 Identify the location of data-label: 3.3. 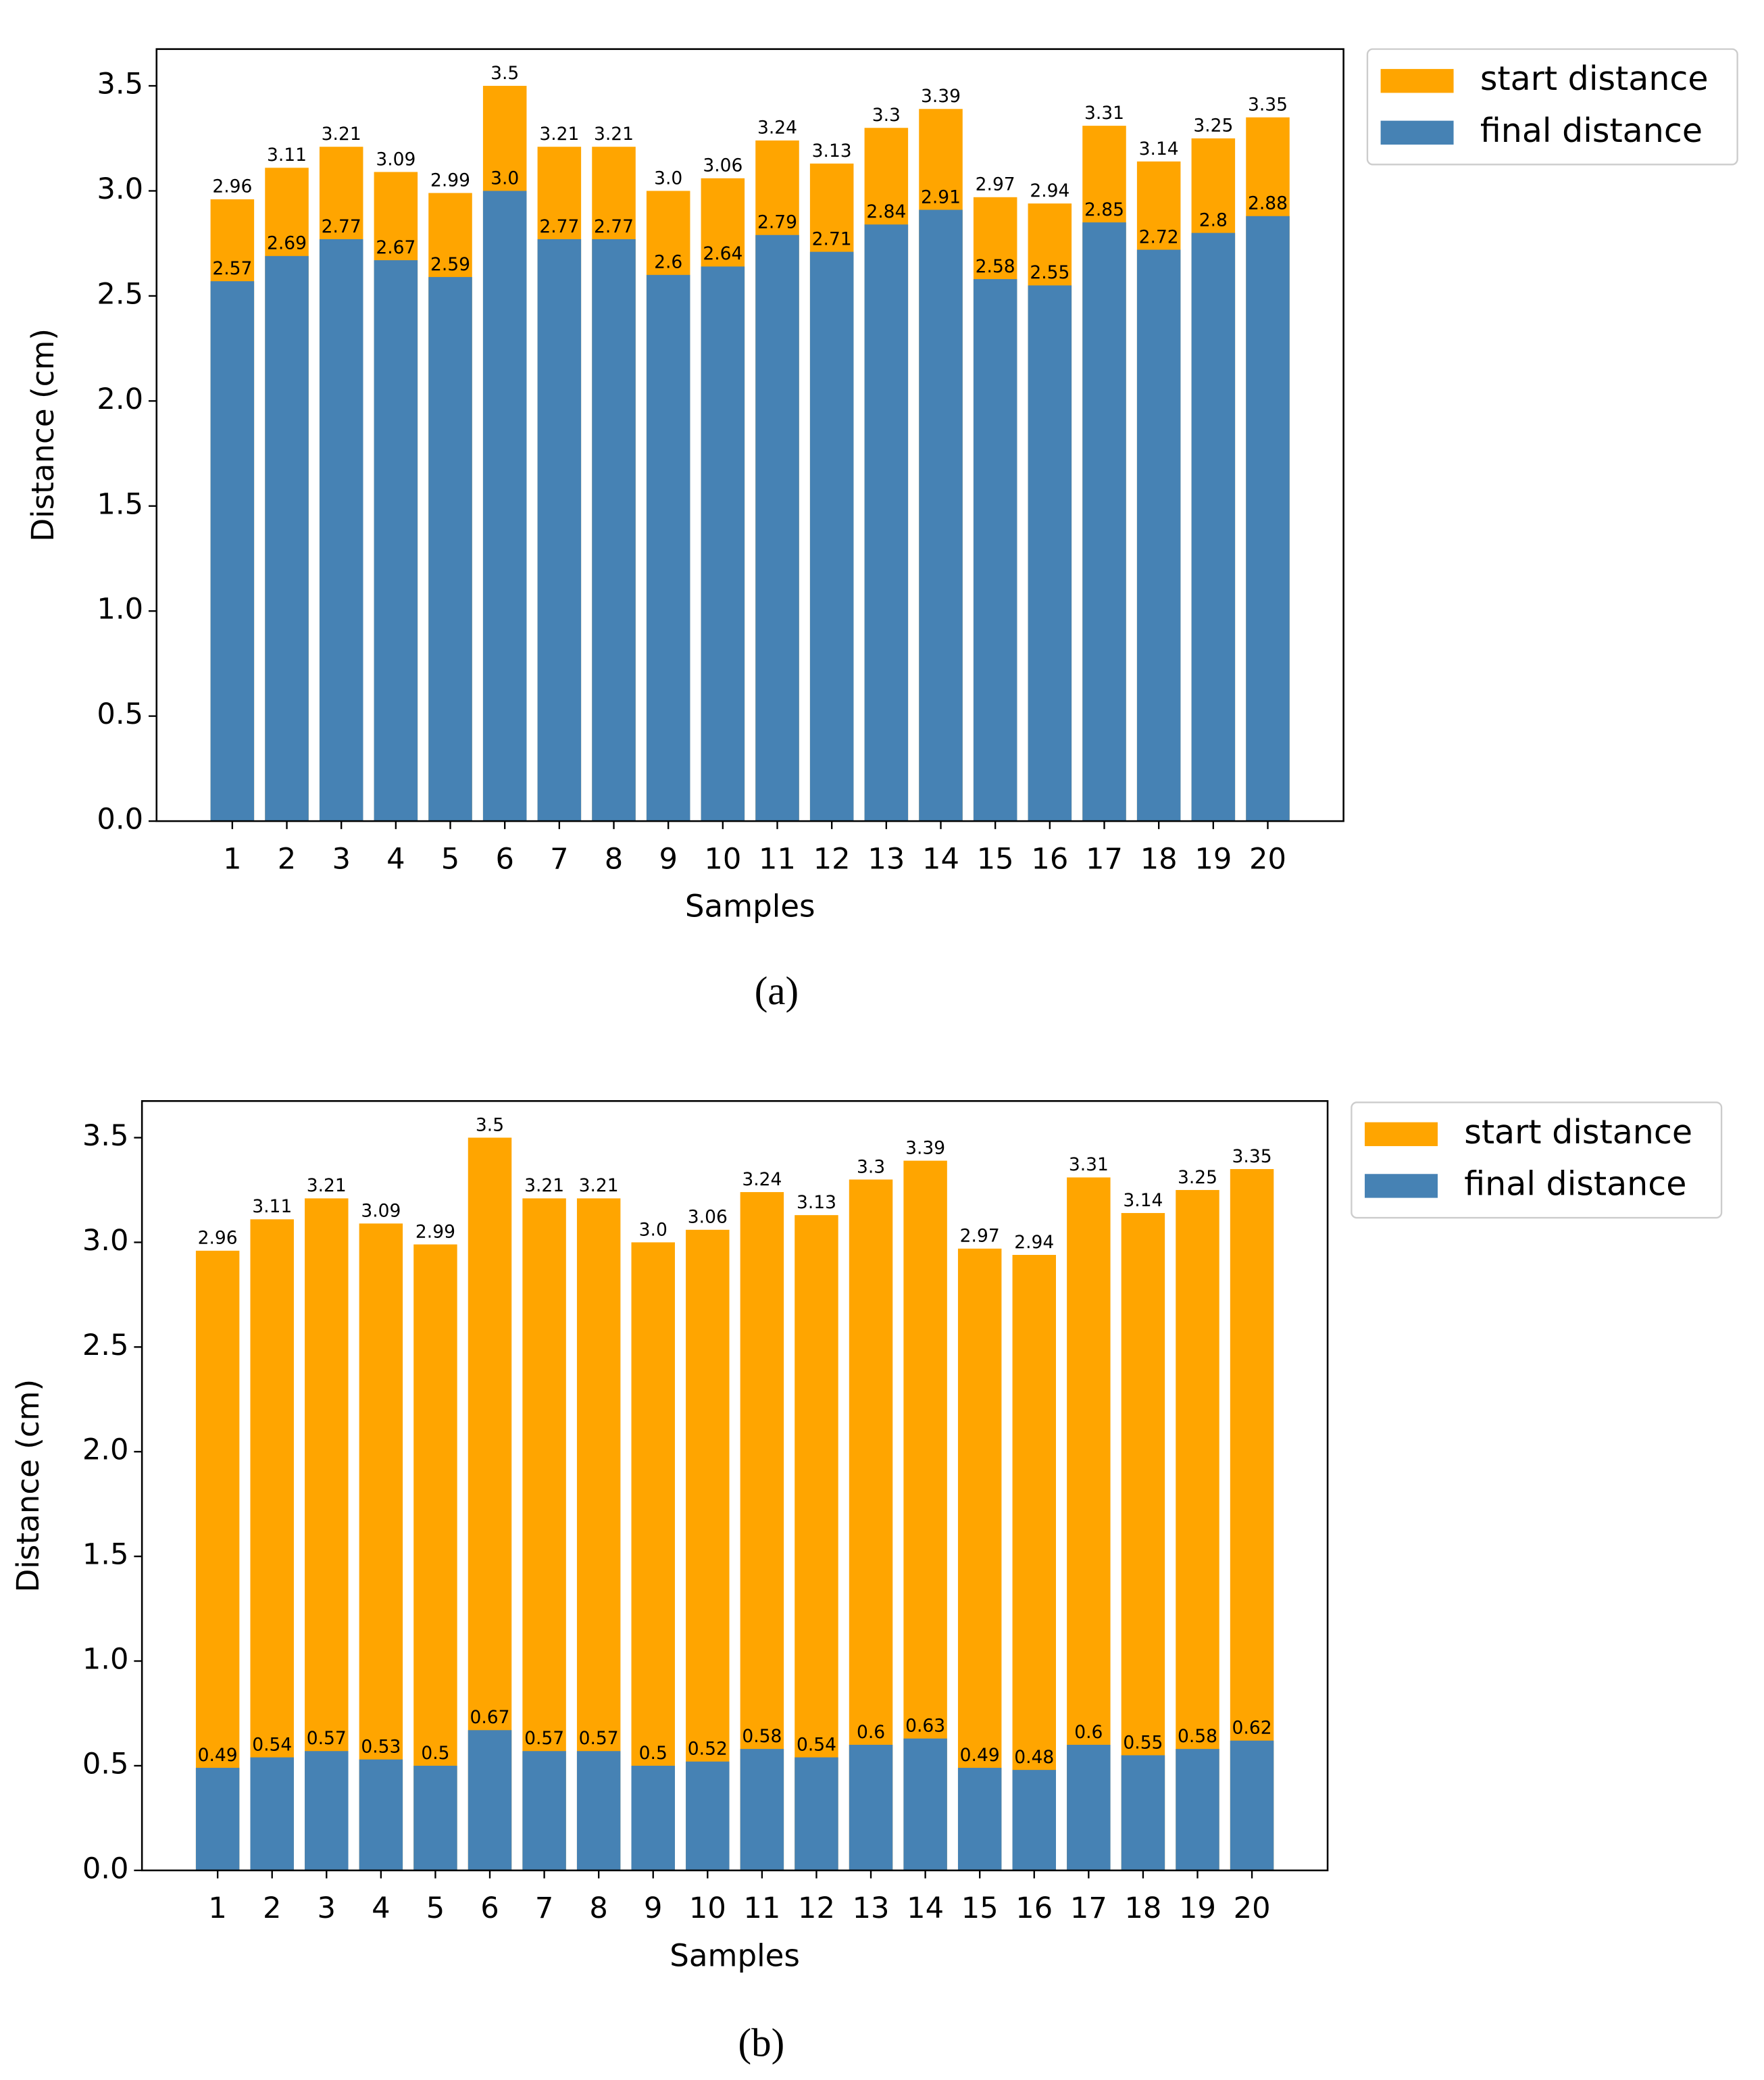
(871, 1166).